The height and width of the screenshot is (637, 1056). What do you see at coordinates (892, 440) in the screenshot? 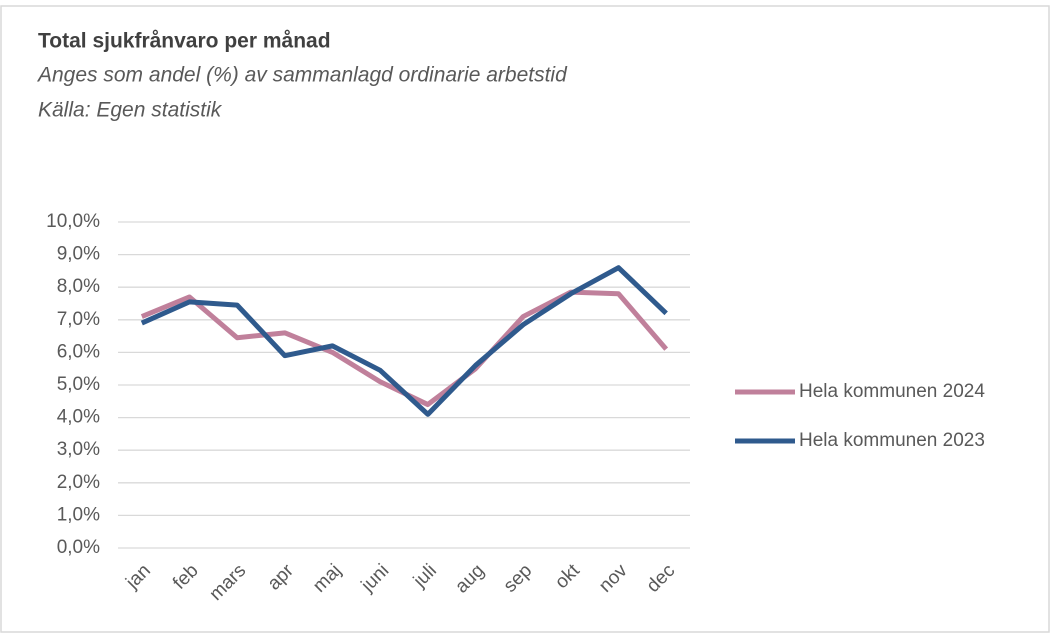
I see `legend-label: Hela kommunen 2023` at bounding box center [892, 440].